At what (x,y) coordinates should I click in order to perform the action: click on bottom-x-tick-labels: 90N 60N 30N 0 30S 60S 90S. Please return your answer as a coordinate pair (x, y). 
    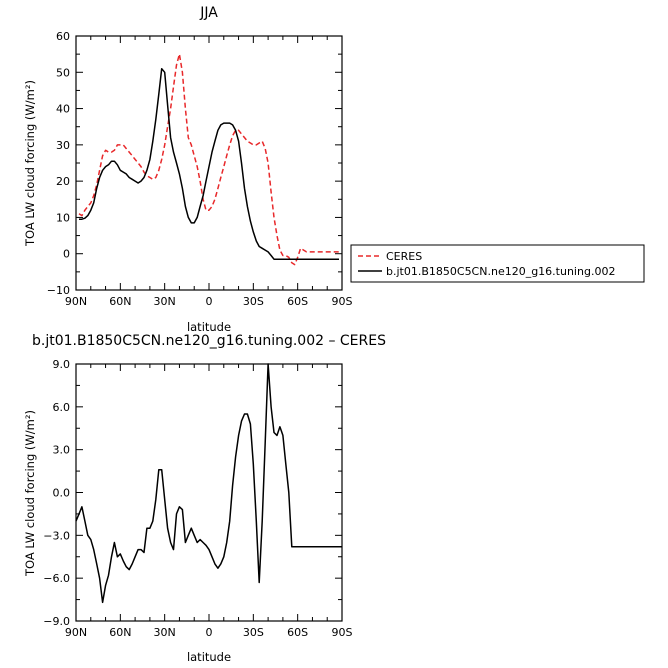
    Looking at the image, I should click on (209, 632).